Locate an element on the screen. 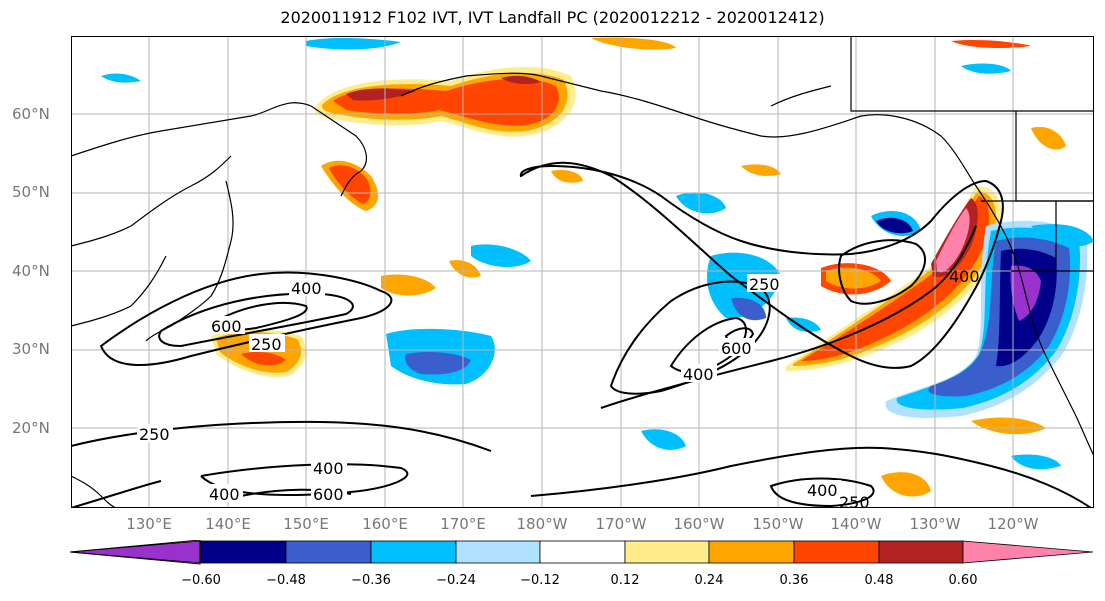 The width and height of the screenshot is (1105, 601). colorbar-tick-label: 0.36 is located at coordinates (794, 580).